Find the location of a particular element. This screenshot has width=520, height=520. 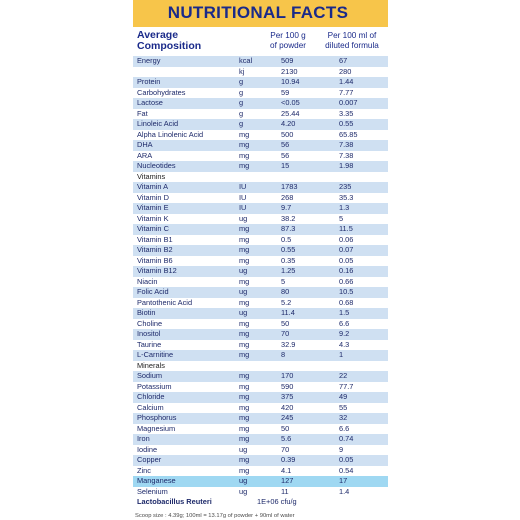

per-100ml-header: Per 100 ml of diluted formula is located at coordinates (352, 40).